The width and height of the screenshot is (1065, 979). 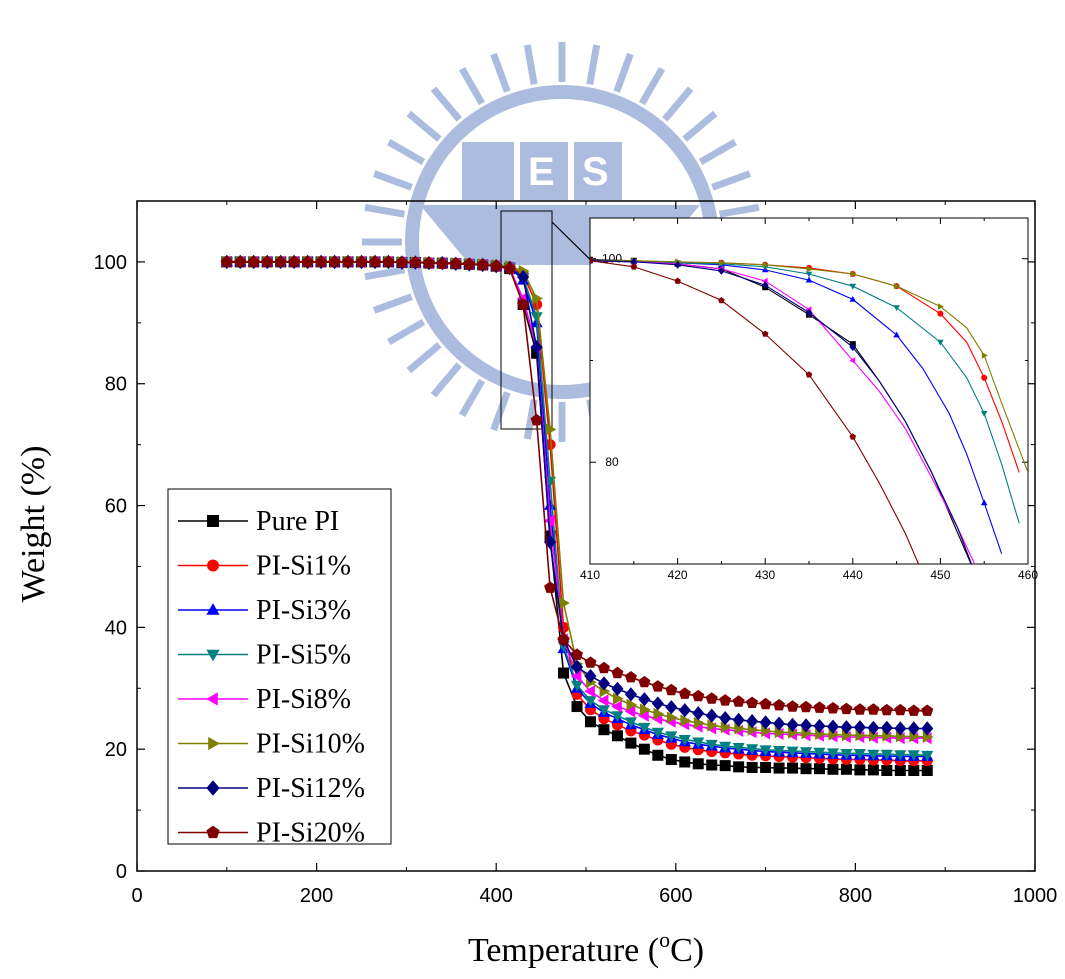 What do you see at coordinates (612, 259) in the screenshot?
I see `inset-y-tick-label: 100` at bounding box center [612, 259].